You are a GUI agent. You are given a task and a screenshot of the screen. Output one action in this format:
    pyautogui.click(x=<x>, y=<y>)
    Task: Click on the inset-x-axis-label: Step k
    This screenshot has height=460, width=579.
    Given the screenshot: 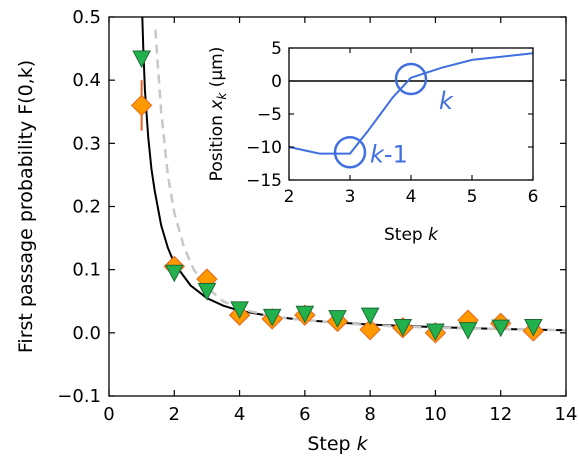 What is the action you would take?
    pyautogui.click(x=411, y=235)
    